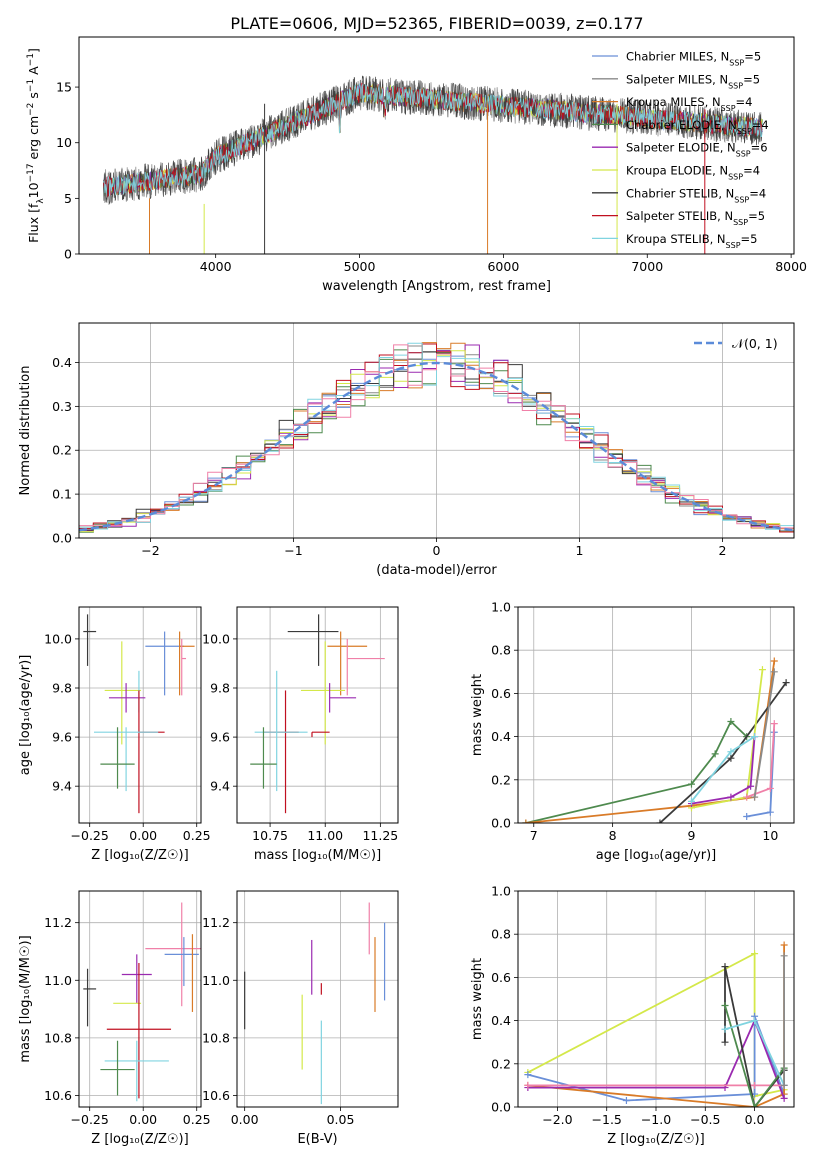  I want to click on y-label-part: s, so click(33, 97).